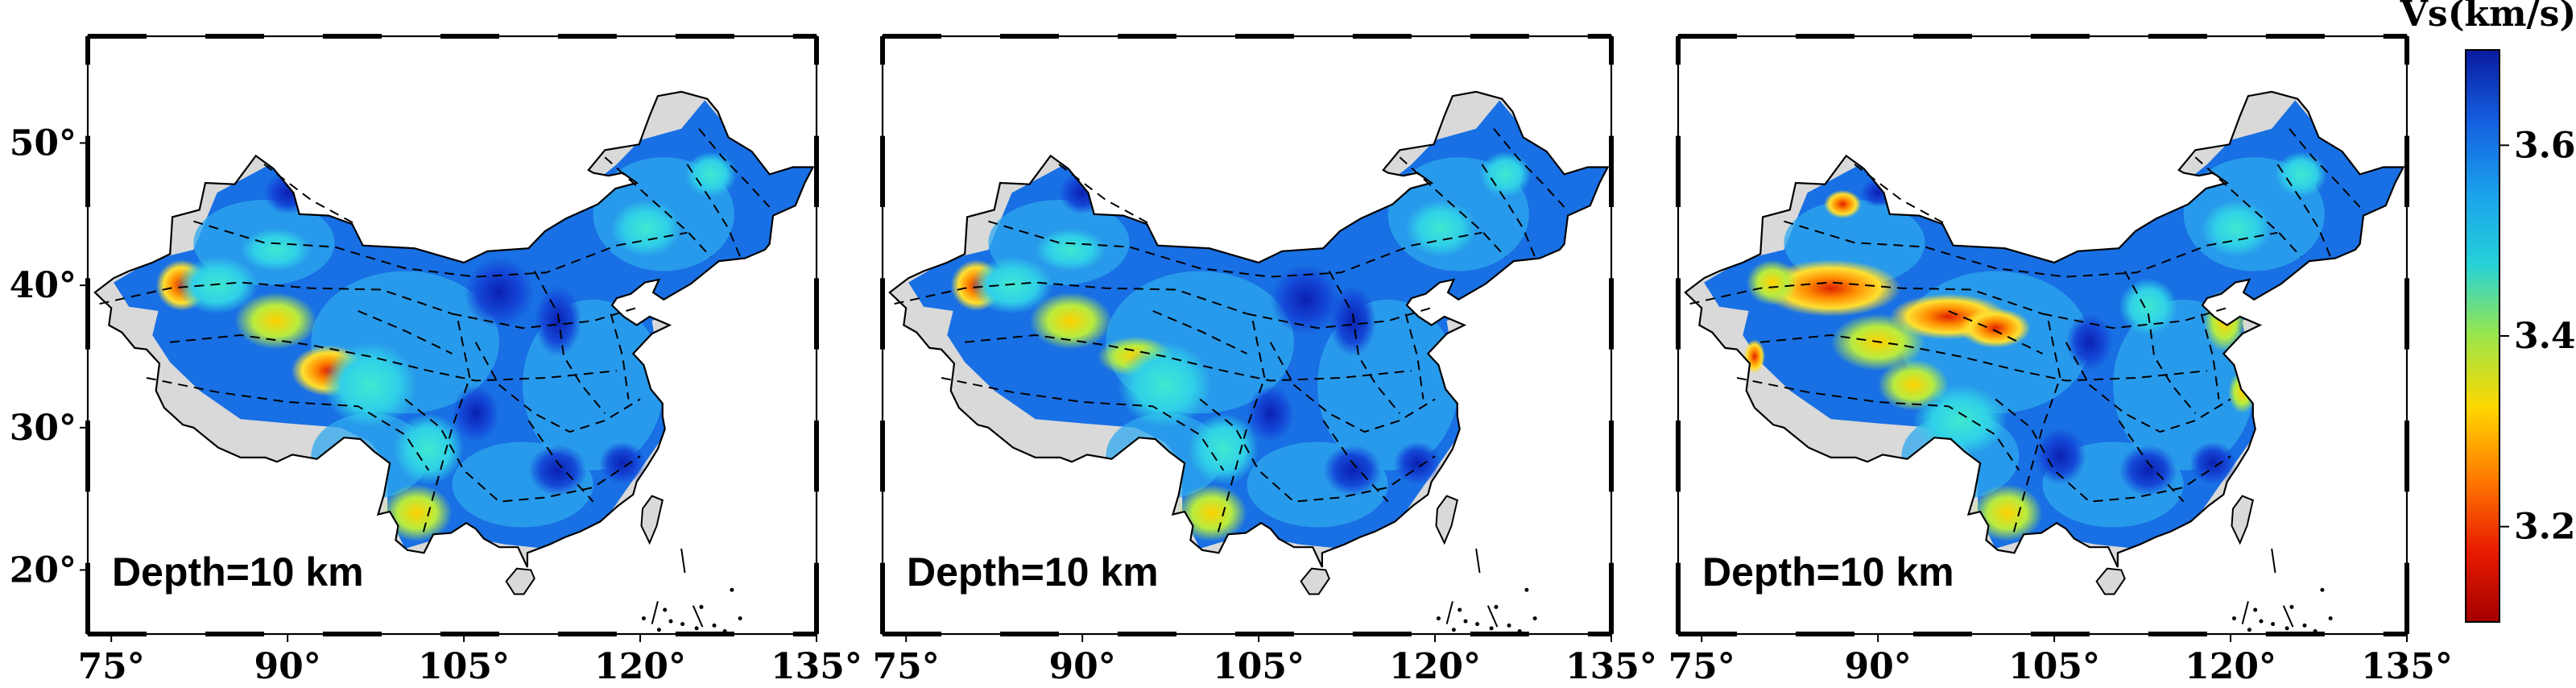  Describe the element at coordinates (1611, 666) in the screenshot. I see `x-tick-label: 135°` at that location.